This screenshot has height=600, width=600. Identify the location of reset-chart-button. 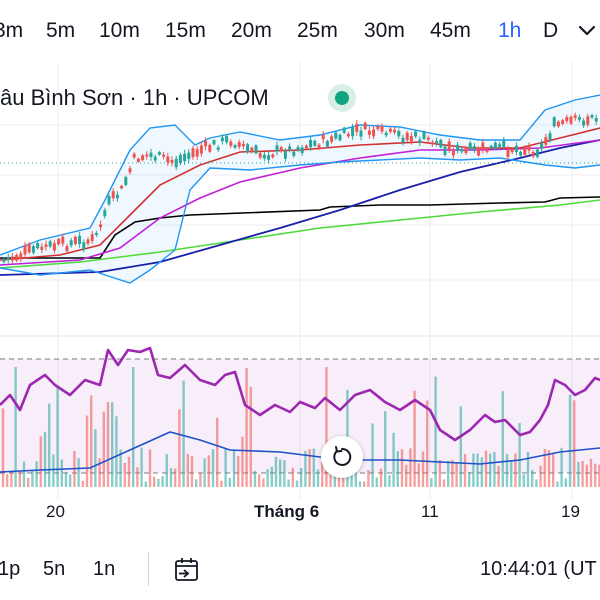
(342, 457).